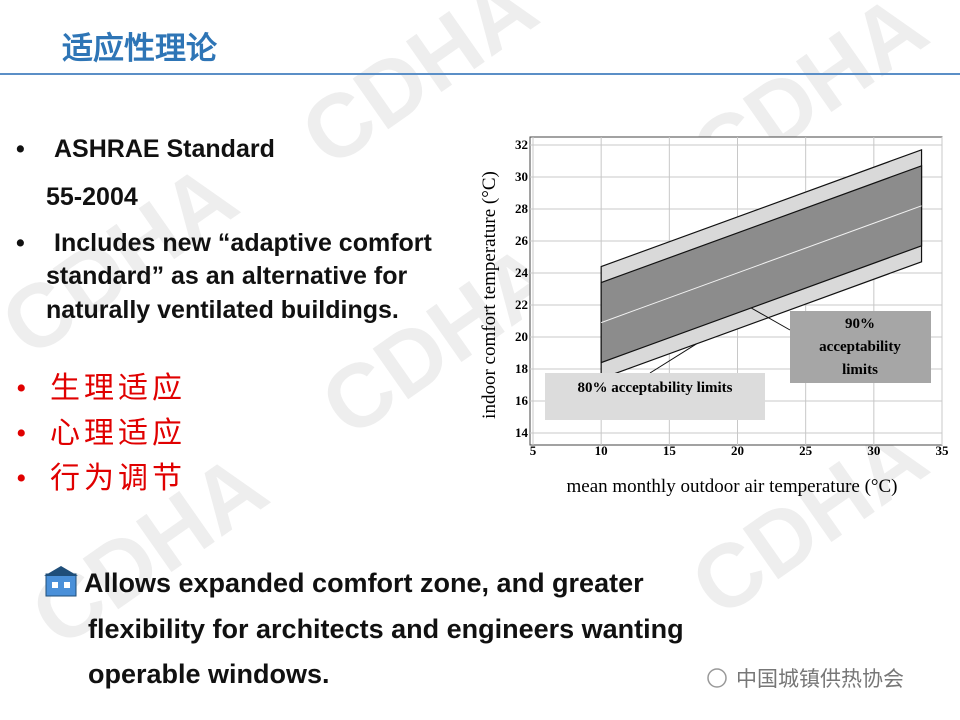 The width and height of the screenshot is (960, 720). What do you see at coordinates (118, 388) in the screenshot?
I see `cn-bullet: 生理适应` at bounding box center [118, 388].